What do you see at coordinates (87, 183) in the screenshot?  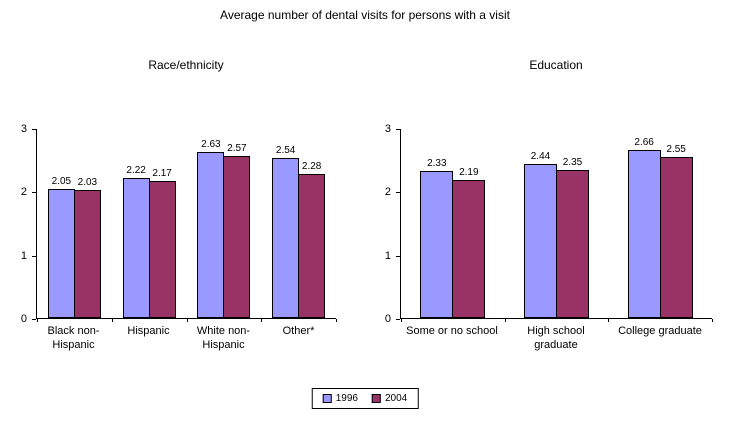 I see `bar-value-label: 2.03` at bounding box center [87, 183].